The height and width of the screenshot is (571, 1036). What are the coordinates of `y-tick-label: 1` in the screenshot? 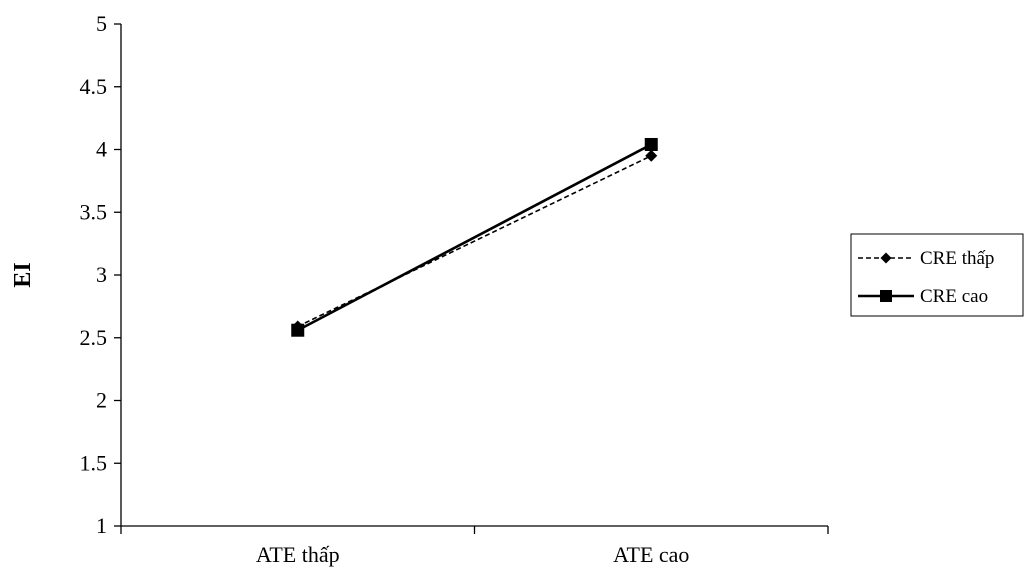 It's located at (101, 525).